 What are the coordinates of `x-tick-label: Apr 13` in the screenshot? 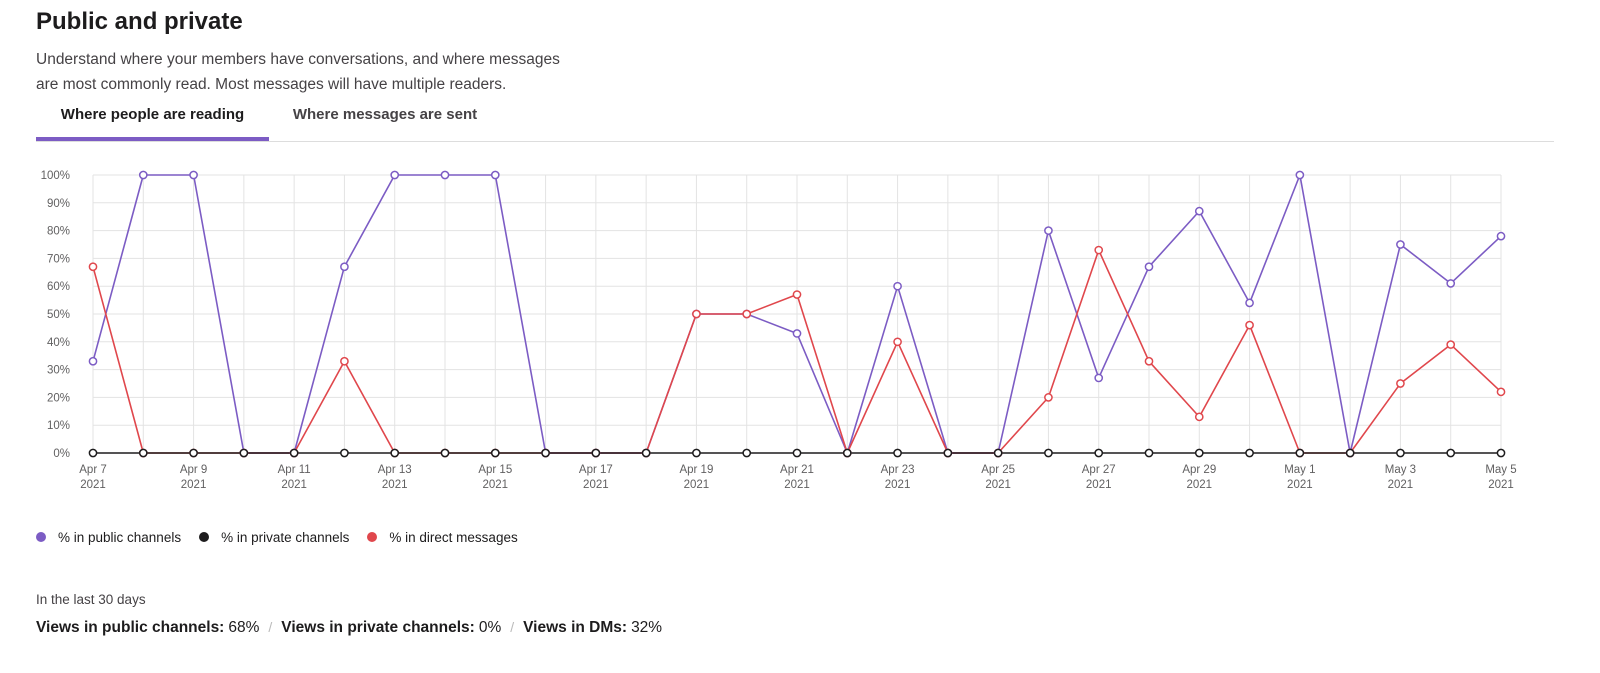 It's located at (395, 470).